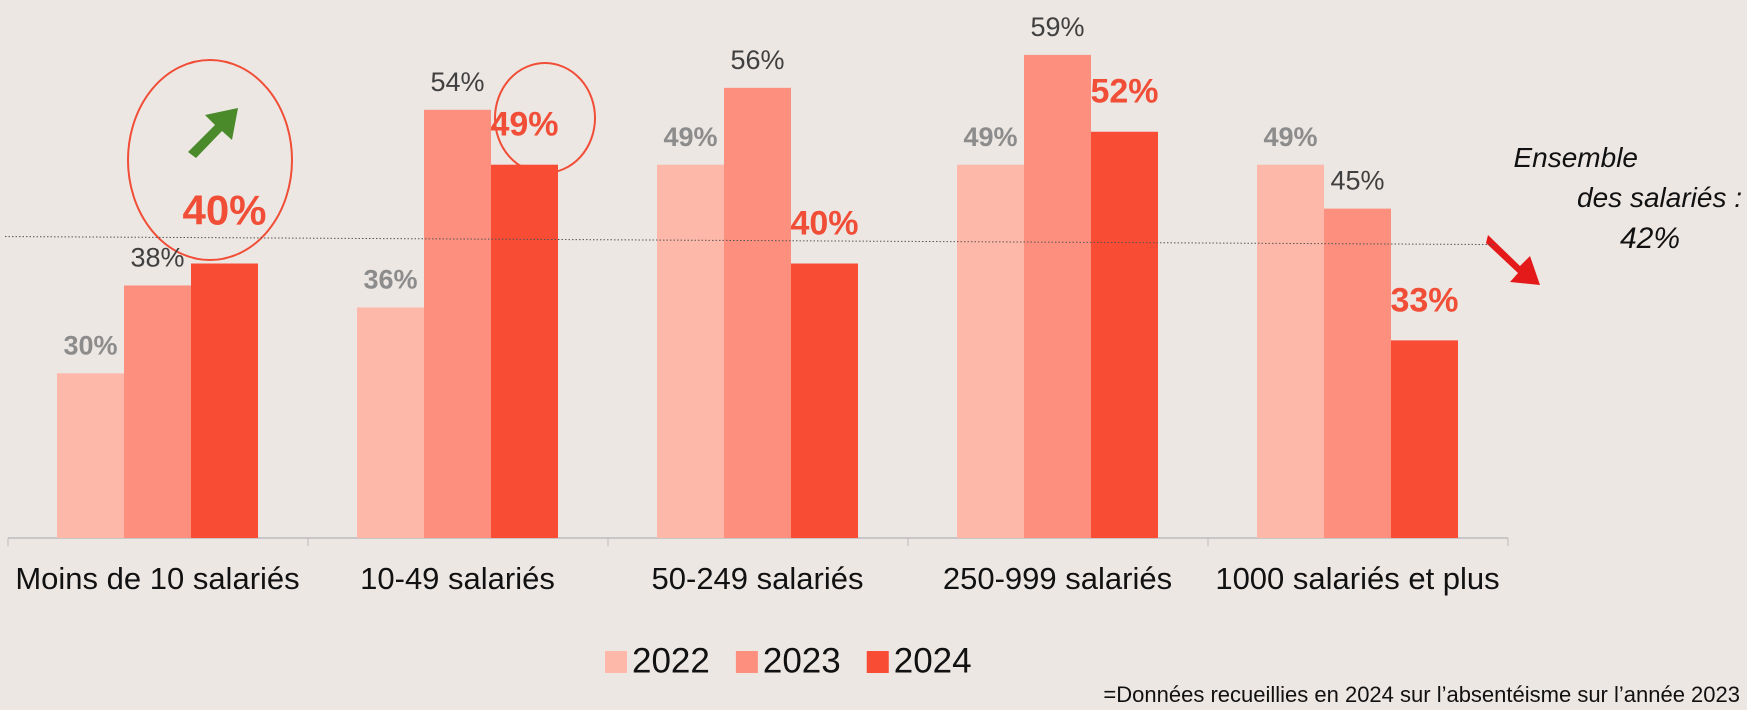 The height and width of the screenshot is (710, 1747). I want to click on data-label: 33%, so click(1424, 300).